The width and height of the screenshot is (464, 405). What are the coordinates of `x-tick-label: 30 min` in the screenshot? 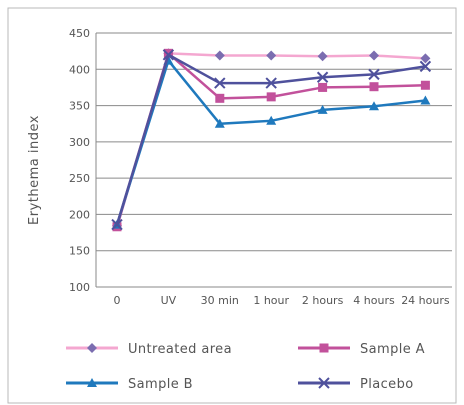 It's located at (220, 300).